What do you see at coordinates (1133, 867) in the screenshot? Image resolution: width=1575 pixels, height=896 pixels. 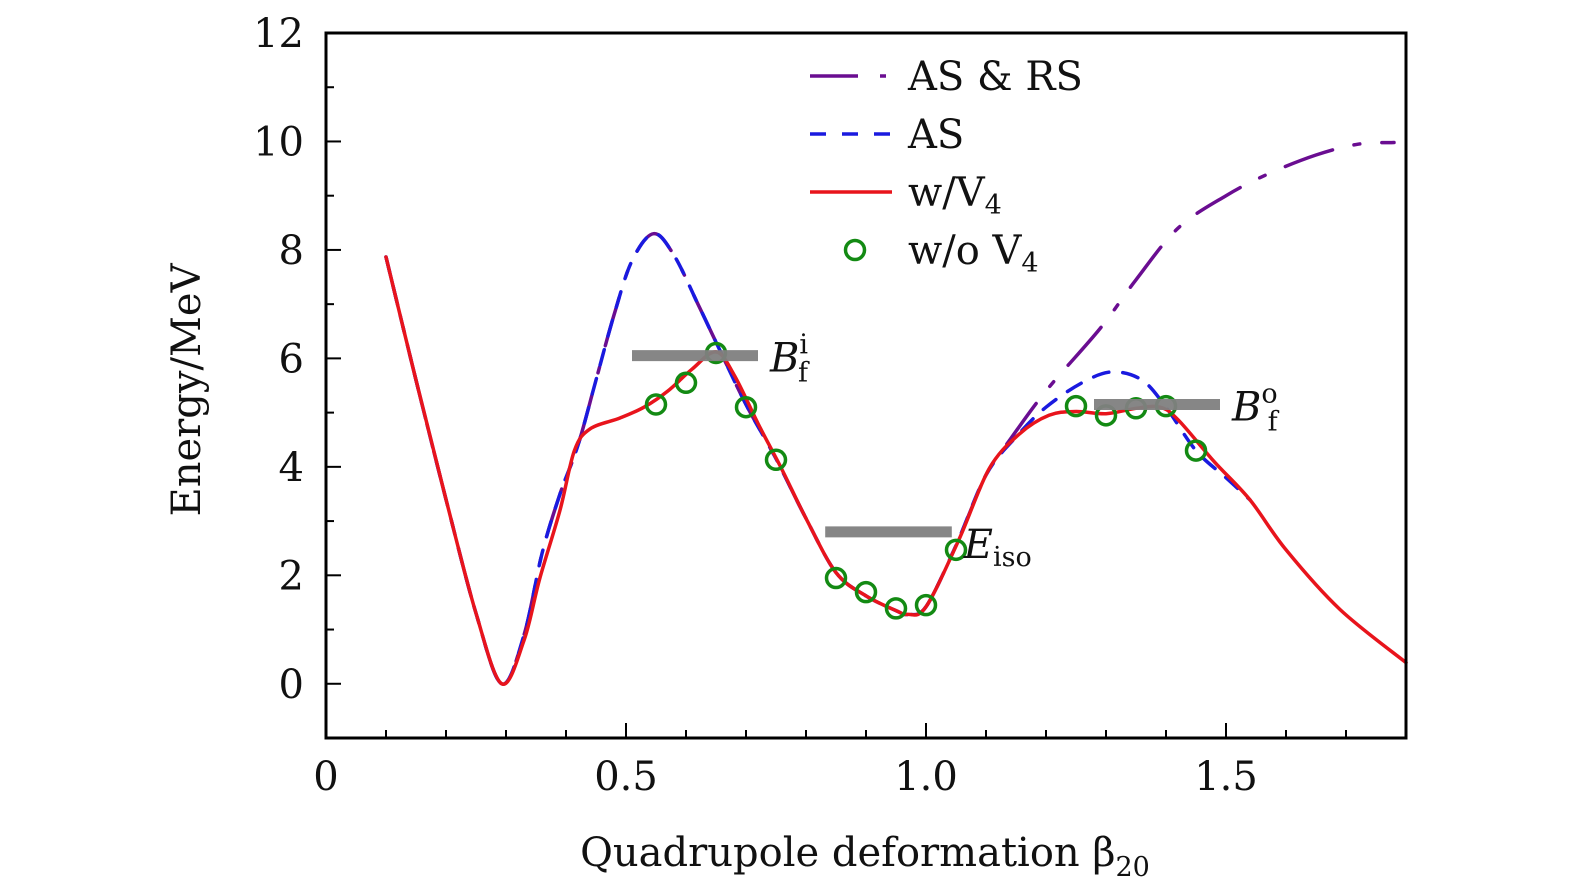 I see `x-axis-title-subscript: 20` at bounding box center [1133, 867].